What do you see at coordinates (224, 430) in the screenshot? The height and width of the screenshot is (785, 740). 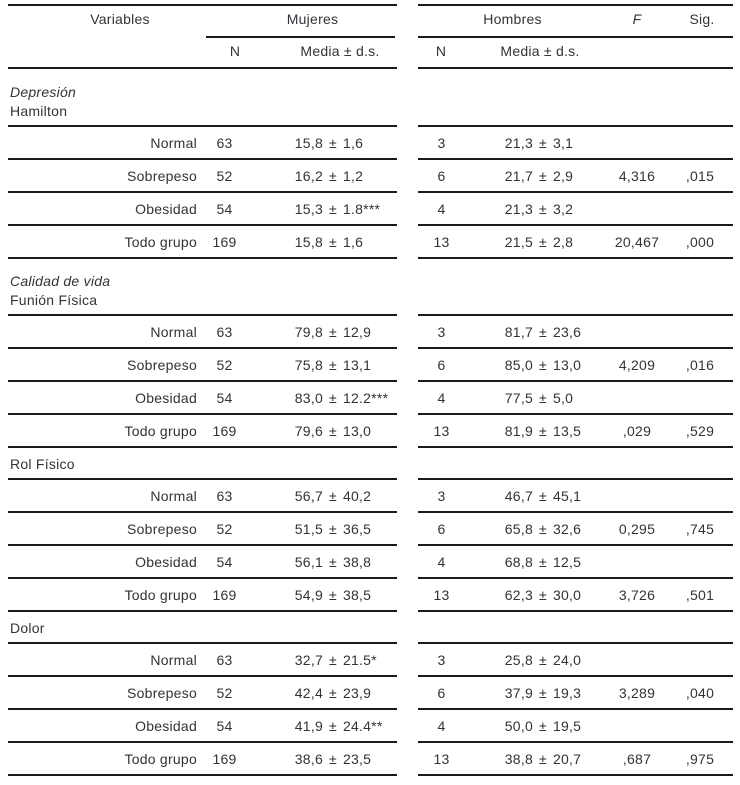 I see `n-mujeres-value: 169` at bounding box center [224, 430].